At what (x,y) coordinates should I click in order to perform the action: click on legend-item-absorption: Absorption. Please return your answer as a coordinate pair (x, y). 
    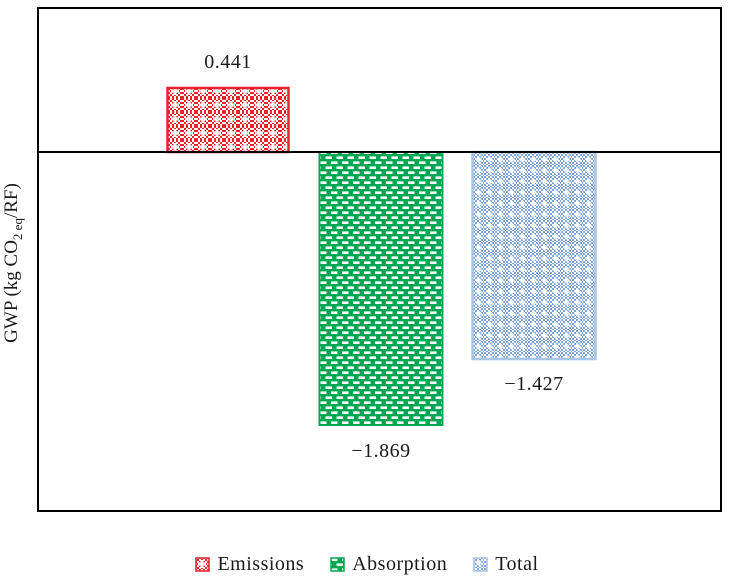
    Looking at the image, I should click on (388, 564).